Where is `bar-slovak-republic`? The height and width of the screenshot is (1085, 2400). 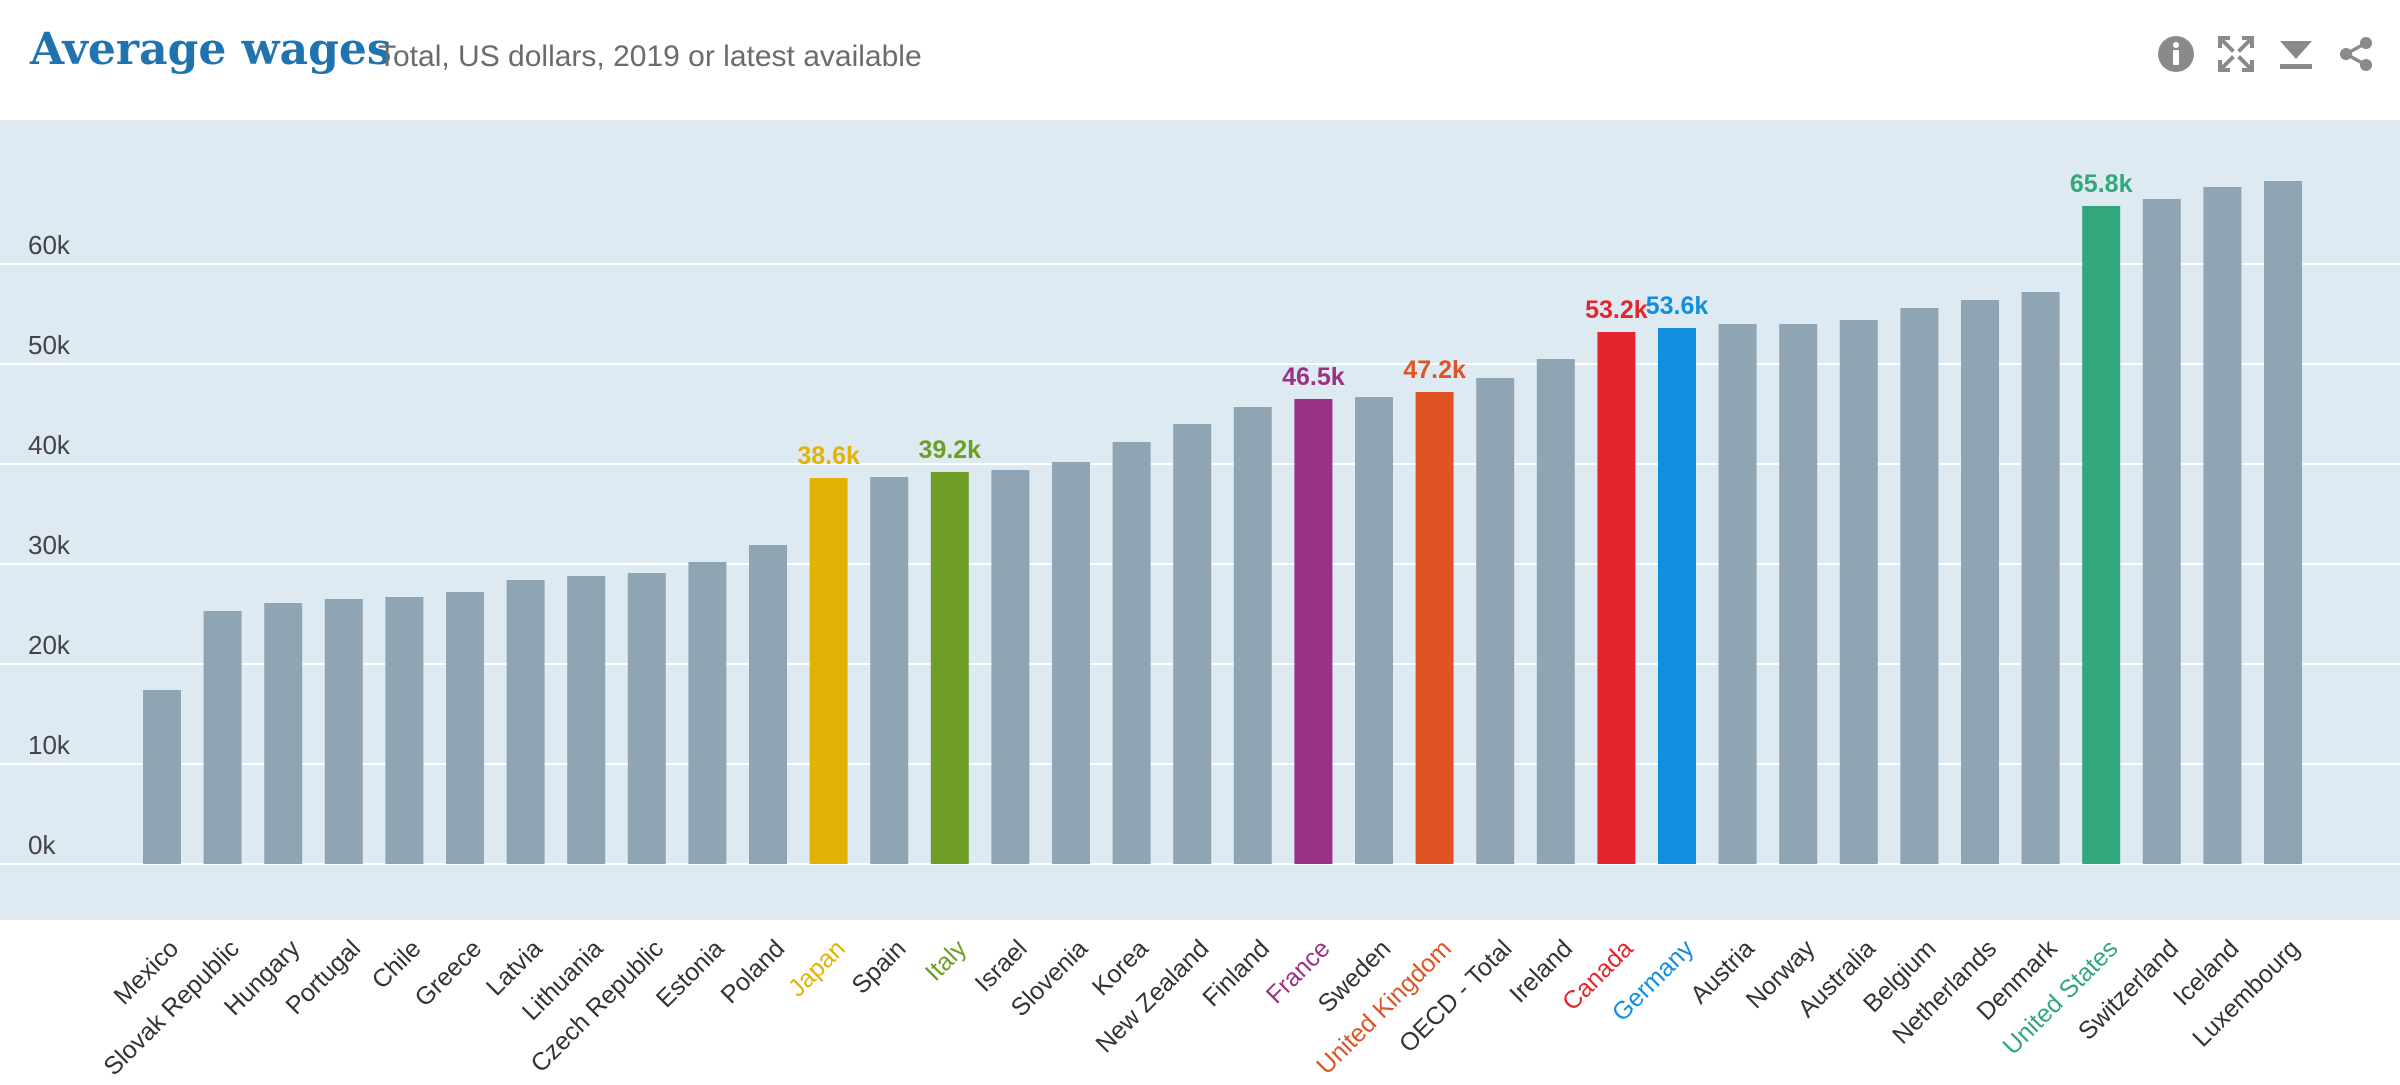
bar-slovak-republic is located at coordinates (222, 737).